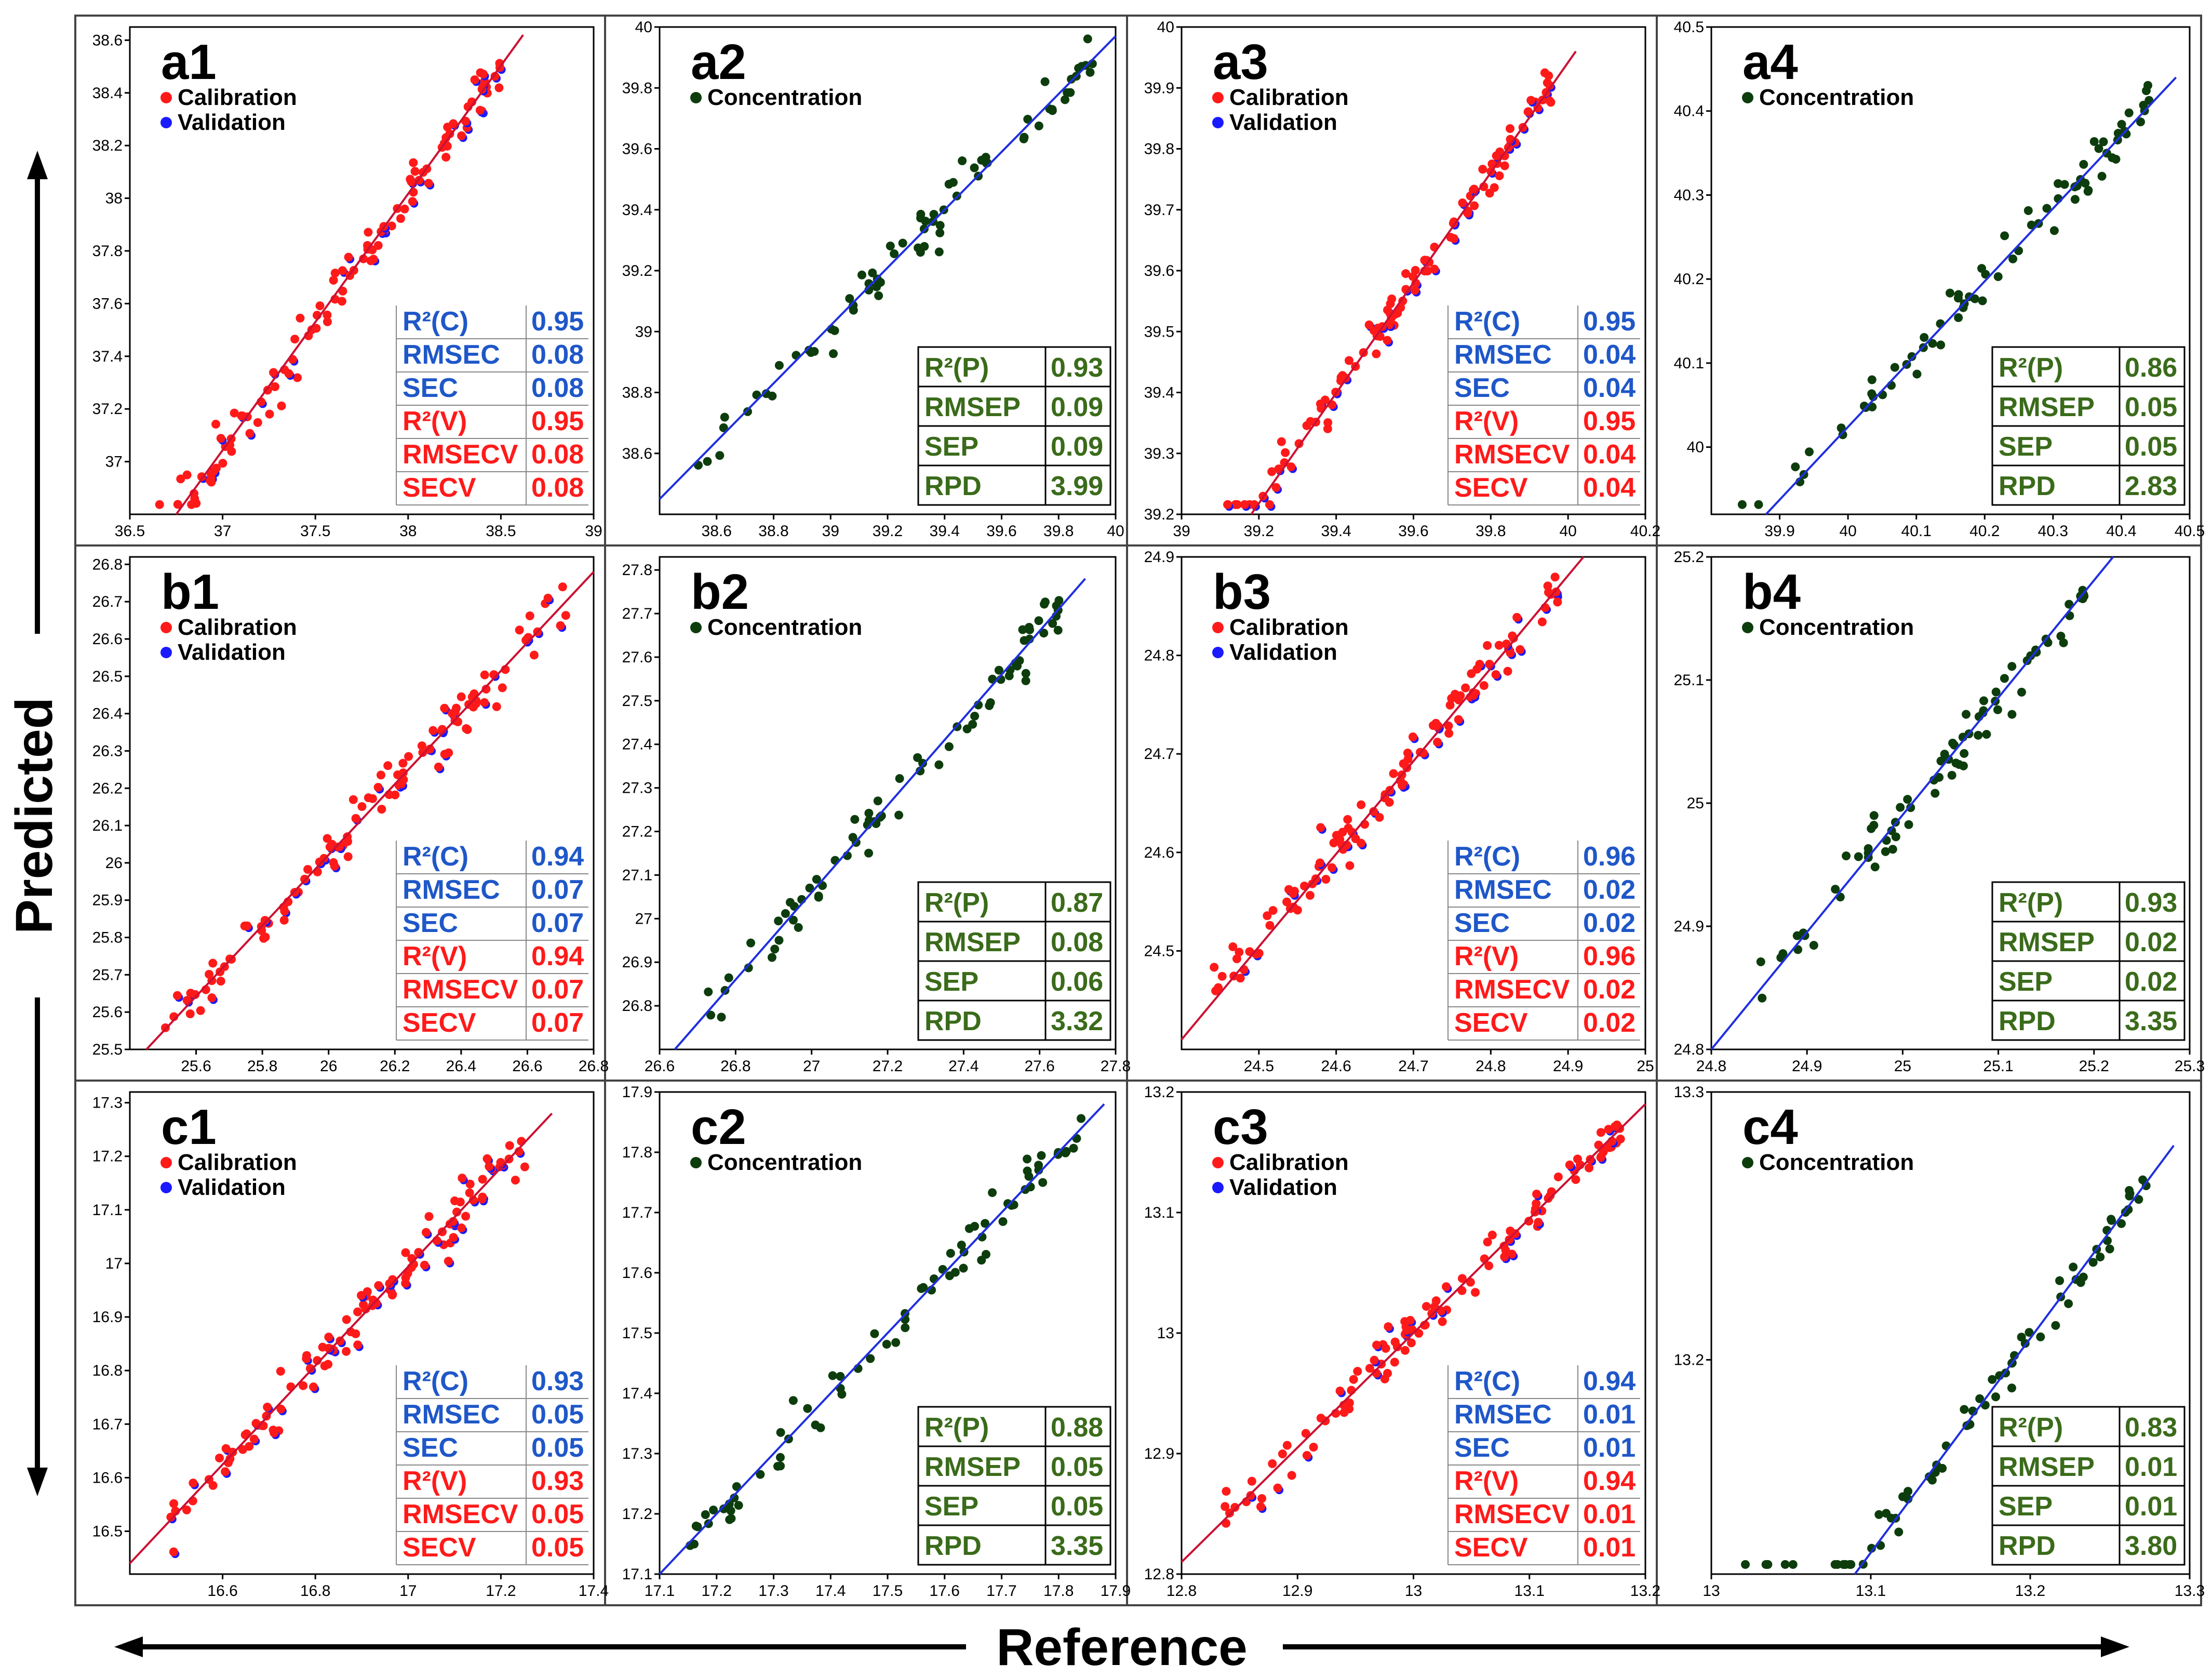 This screenshot has width=2212, height=1678. I want to click on y-tick-label: 38, so click(114, 198).